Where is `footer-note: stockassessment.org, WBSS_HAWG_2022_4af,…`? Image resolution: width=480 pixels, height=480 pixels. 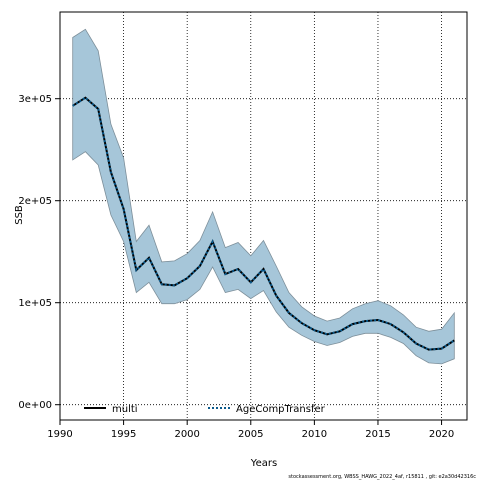
footer-note: stockassessment.org, WBSS_HAWG_2022_4af,… is located at coordinates (382, 477).